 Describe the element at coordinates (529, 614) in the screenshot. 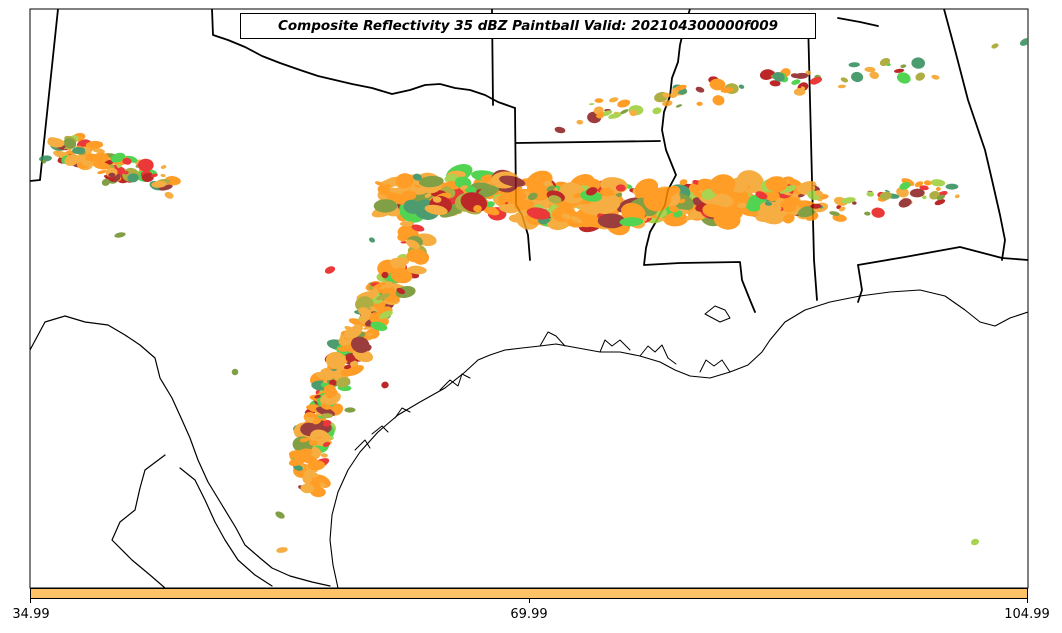

I see `colorbar-tick-label-mid: 69.99` at that location.